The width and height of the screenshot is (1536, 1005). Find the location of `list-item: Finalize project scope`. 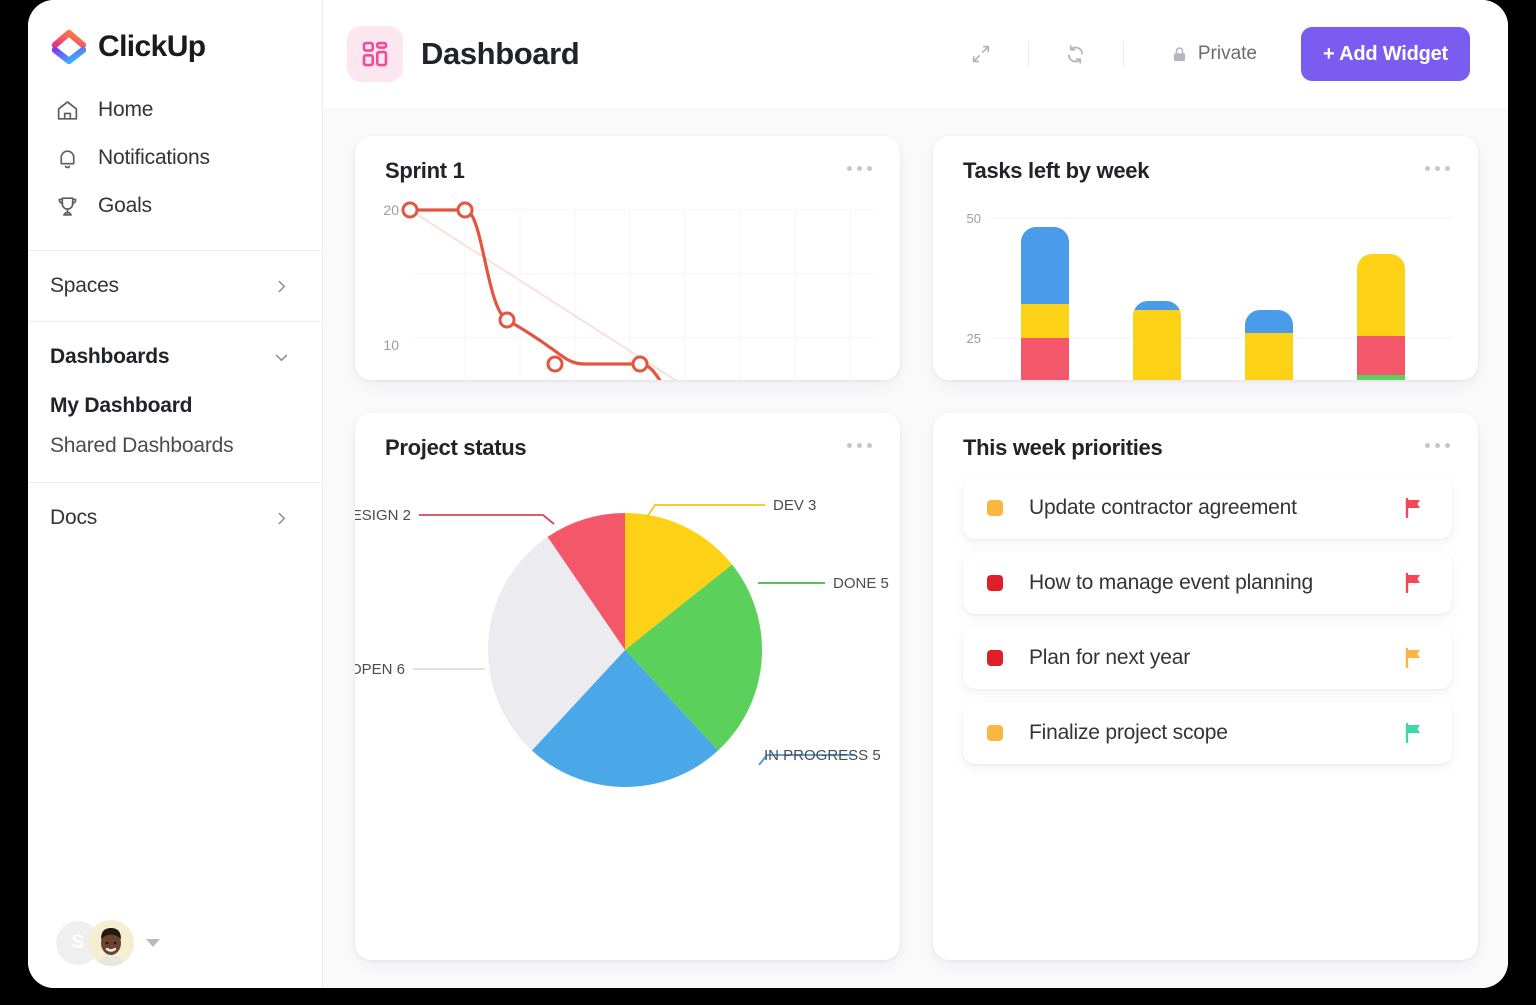

list-item: Finalize project scope is located at coordinates (1207, 733).